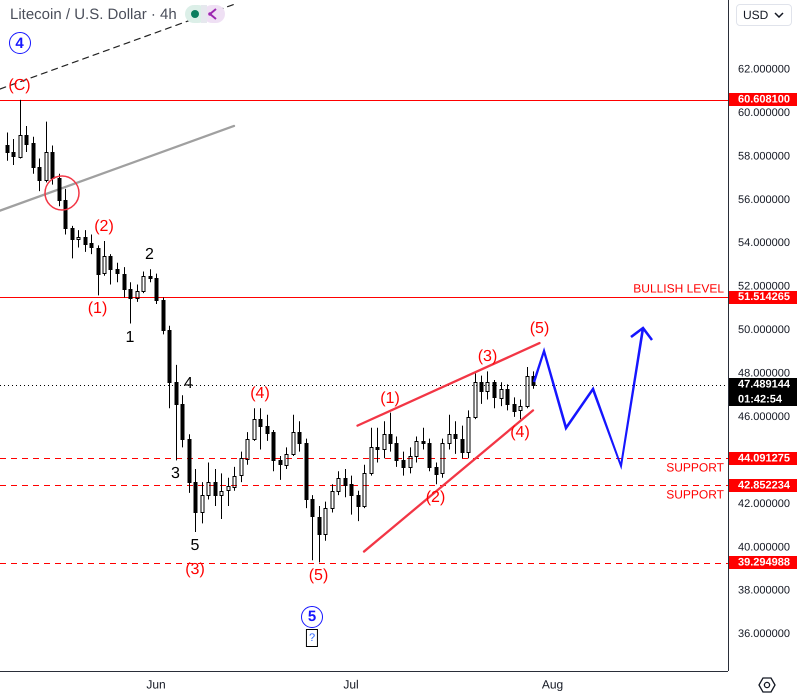  I want to click on y-axis-title: USD, so click(755, 15).